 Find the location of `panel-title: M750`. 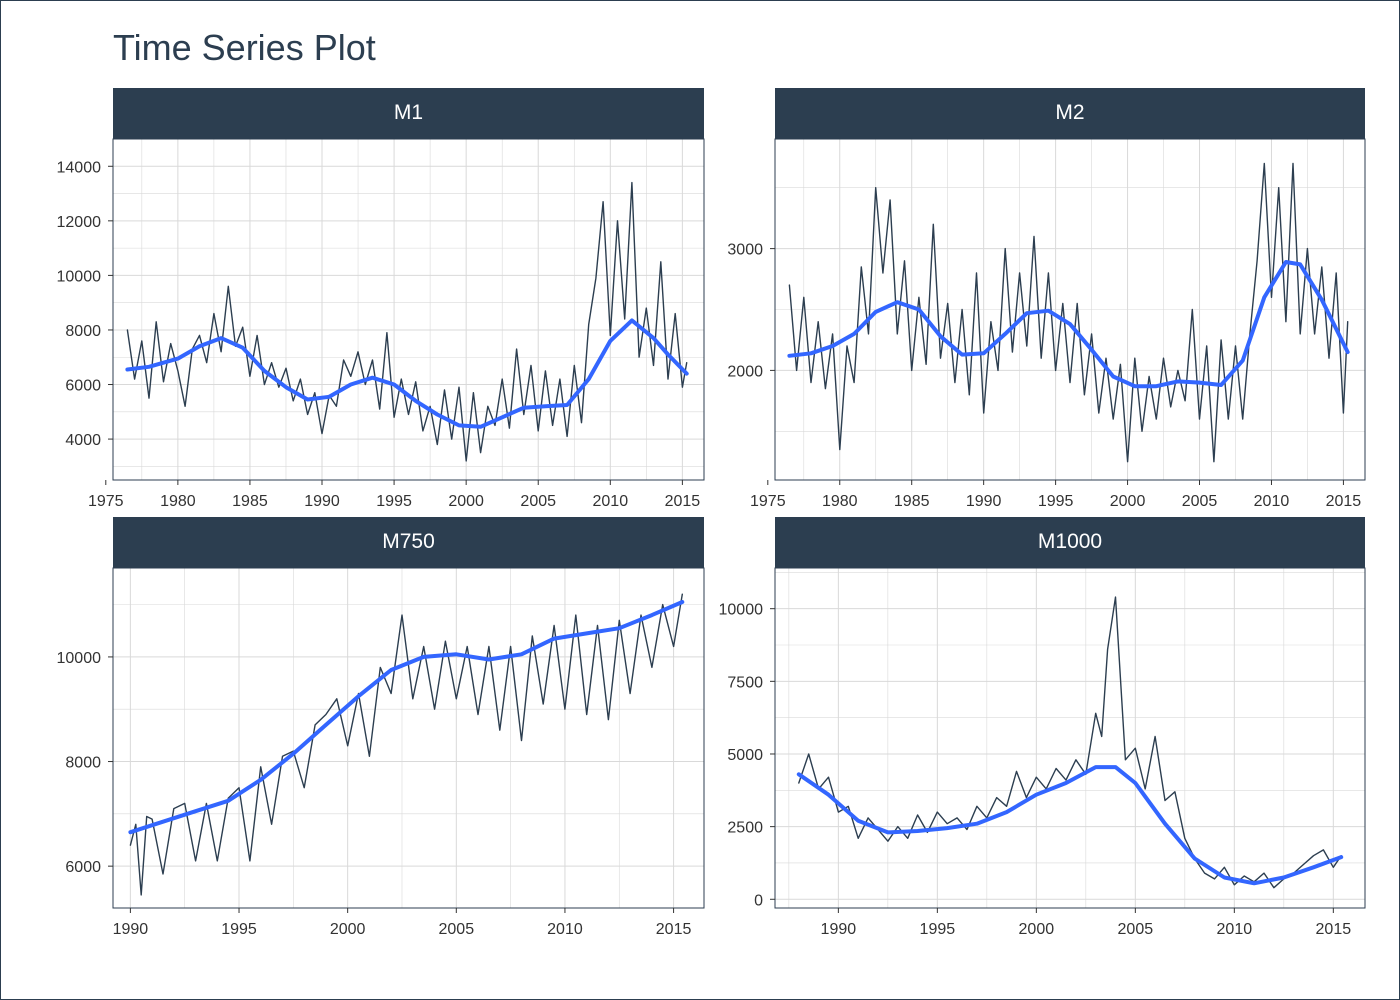

panel-title: M750 is located at coordinates (408, 541).